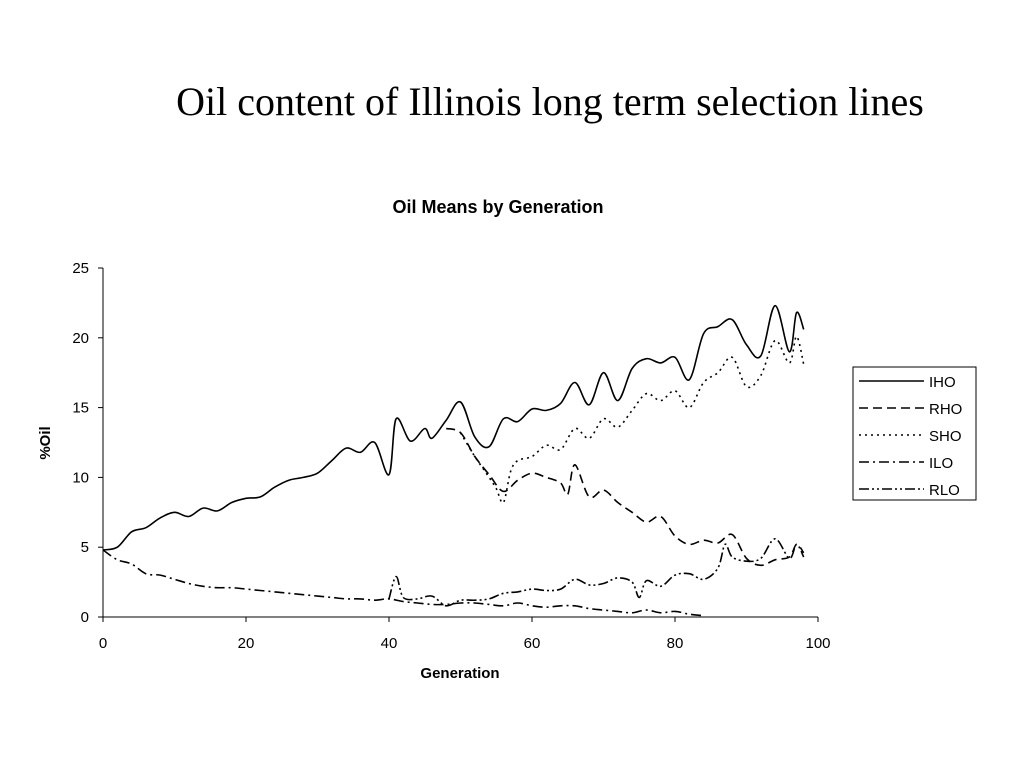 The image size is (1024, 768). Describe the element at coordinates (85, 617) in the screenshot. I see `y-tick-label: 0` at that location.